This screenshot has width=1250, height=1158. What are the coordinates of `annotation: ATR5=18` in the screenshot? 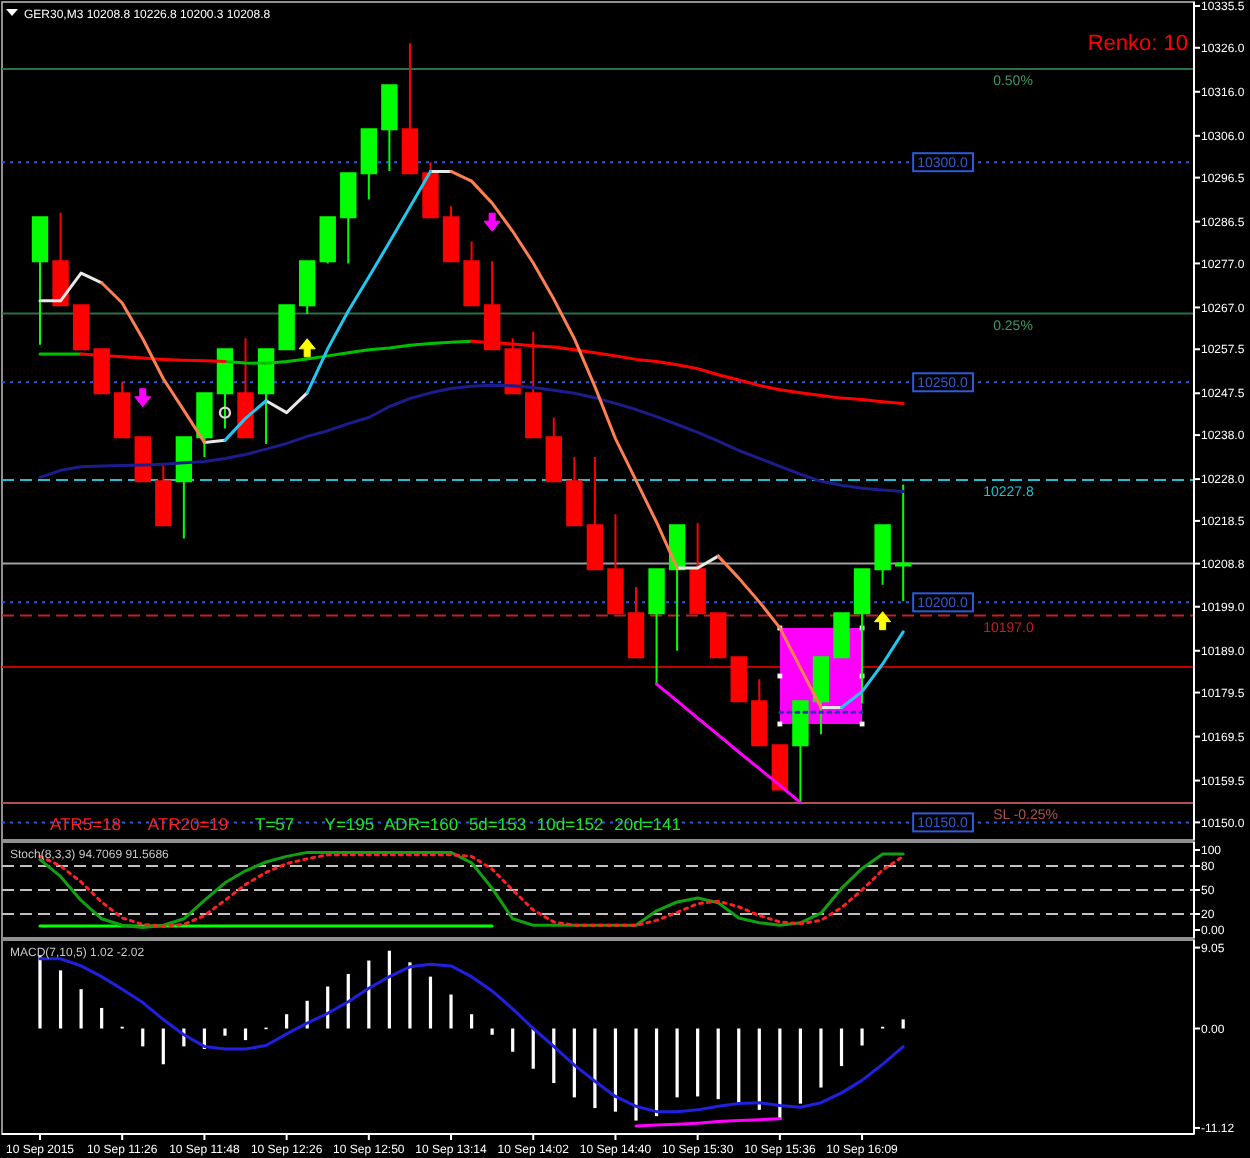 It's located at (86, 824).